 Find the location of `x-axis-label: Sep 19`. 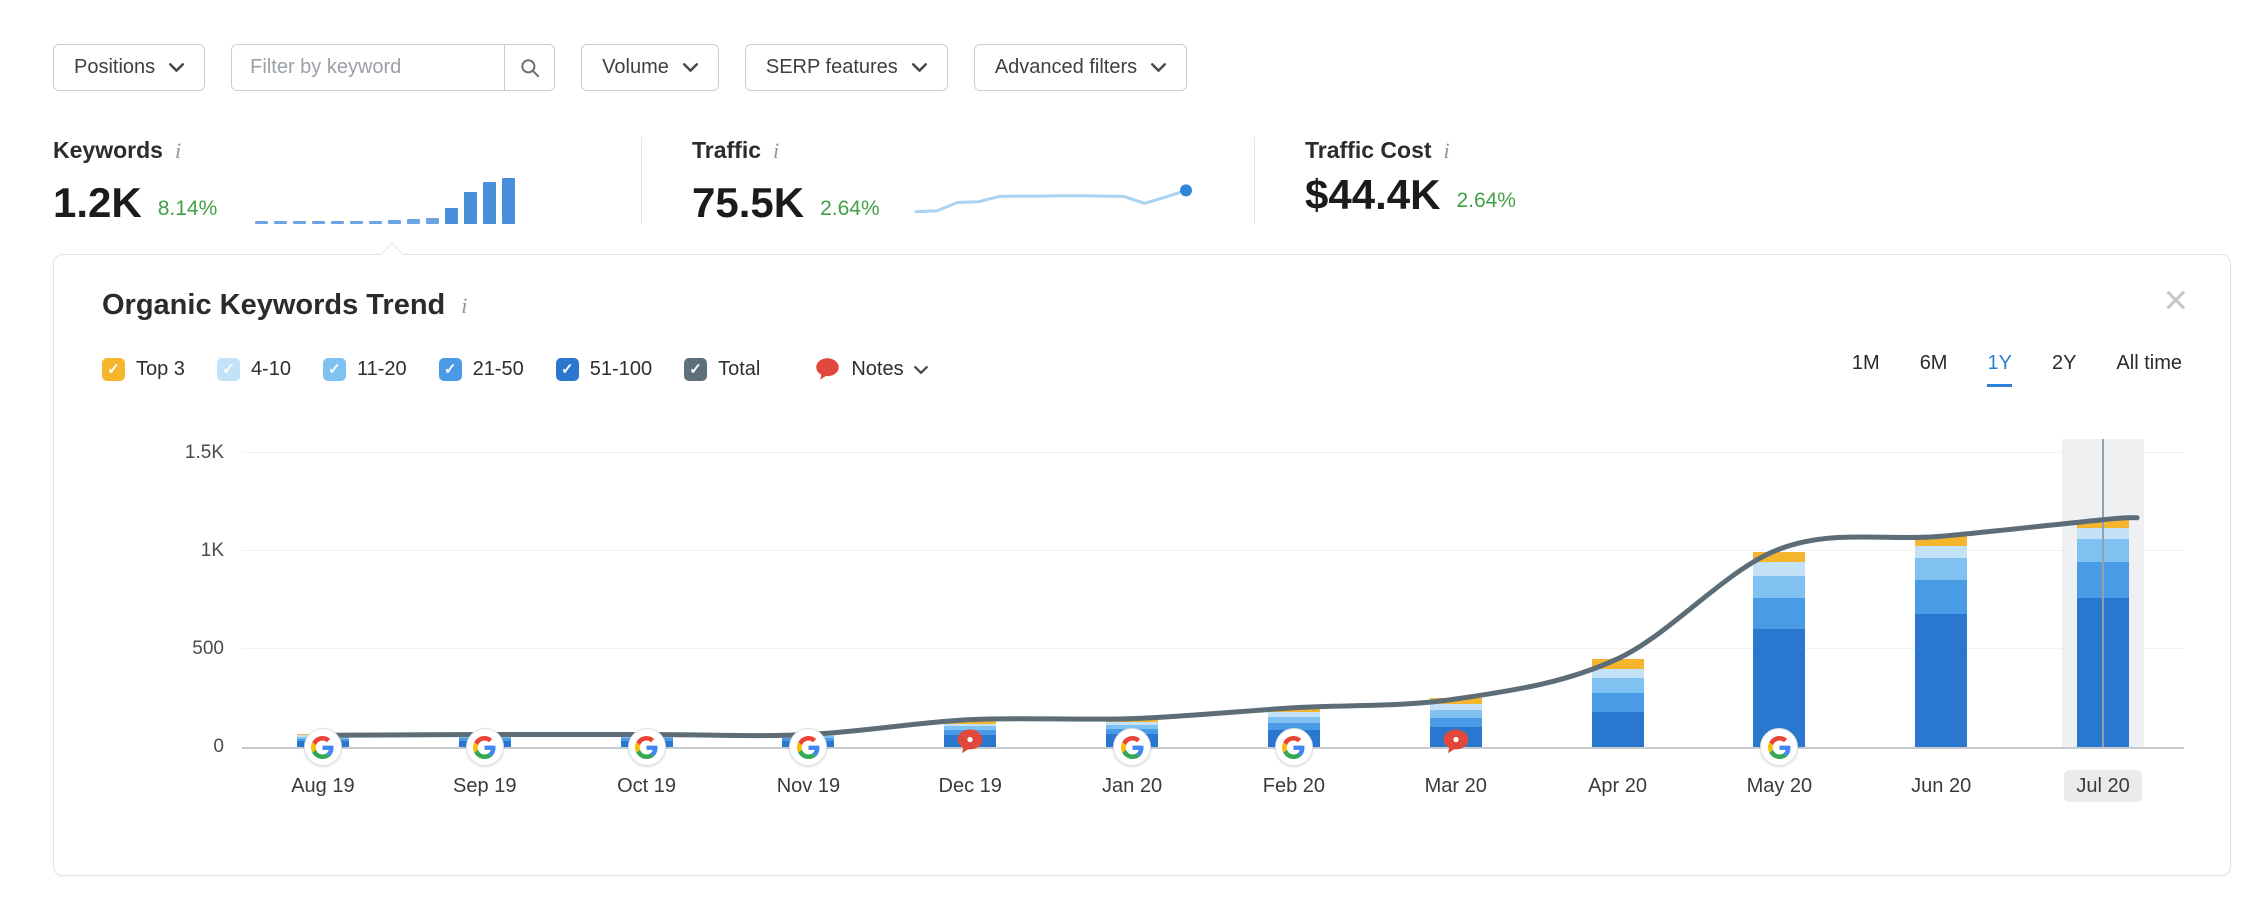

x-axis-label: Sep 19 is located at coordinates (485, 786).